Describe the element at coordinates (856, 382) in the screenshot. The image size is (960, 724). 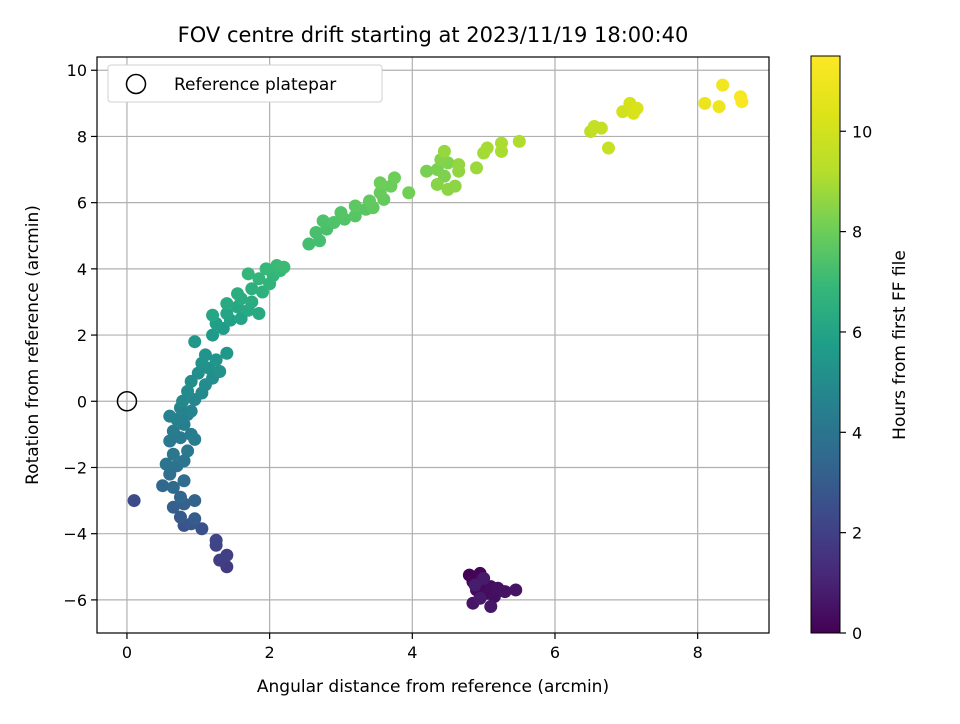
I see `colorbar-ticks: 0 2 4 6 8 10` at that location.